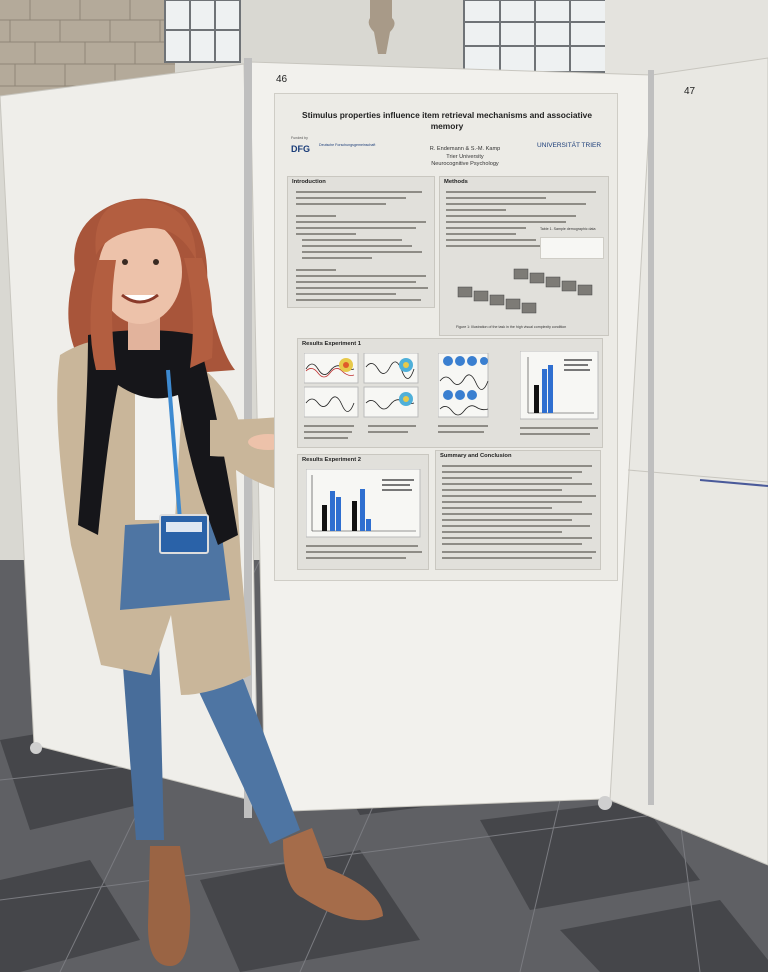 Image resolution: width=768 pixels, height=972 pixels. Describe the element at coordinates (184, 534) in the screenshot. I see `lanyard-badge-icon` at that location.